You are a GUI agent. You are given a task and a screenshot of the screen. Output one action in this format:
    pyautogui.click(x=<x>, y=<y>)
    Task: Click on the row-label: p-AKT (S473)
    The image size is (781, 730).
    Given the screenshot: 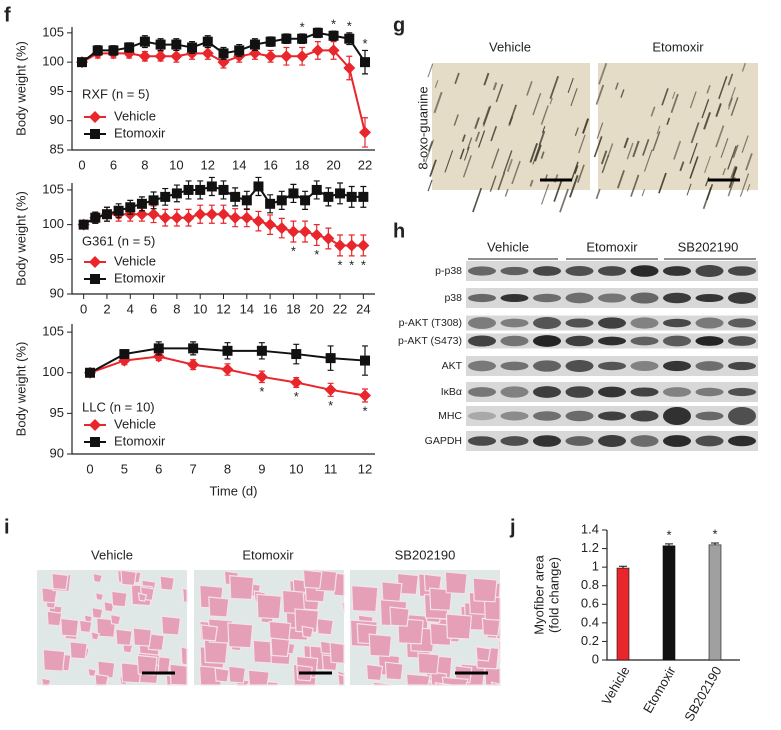 What is the action you would take?
    pyautogui.click(x=430, y=341)
    